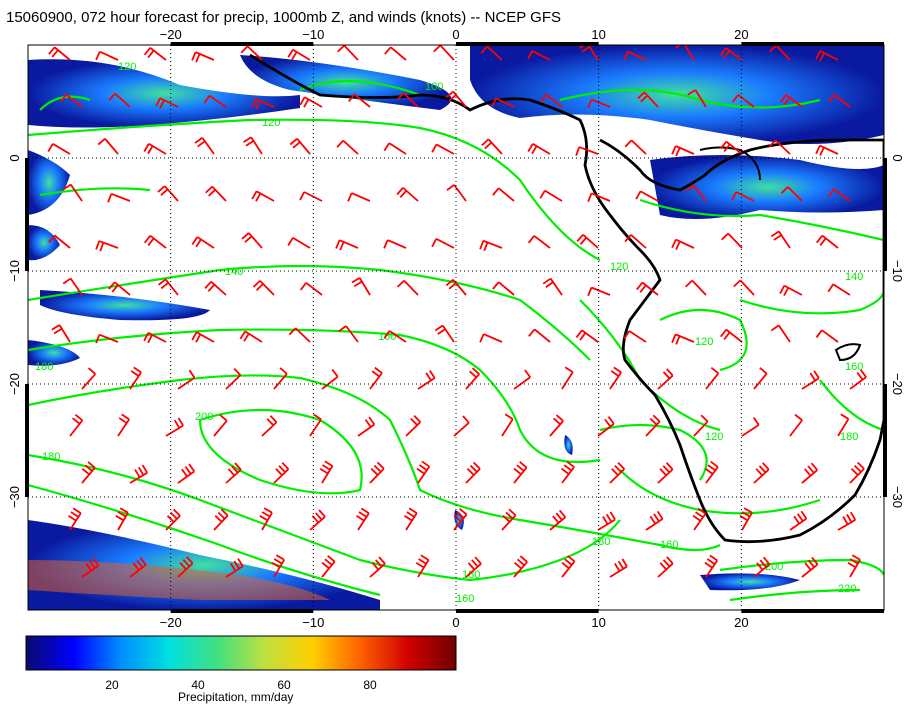 The height and width of the screenshot is (714, 906). I want to click on lon-tick-label-top: 0, so click(455, 34).